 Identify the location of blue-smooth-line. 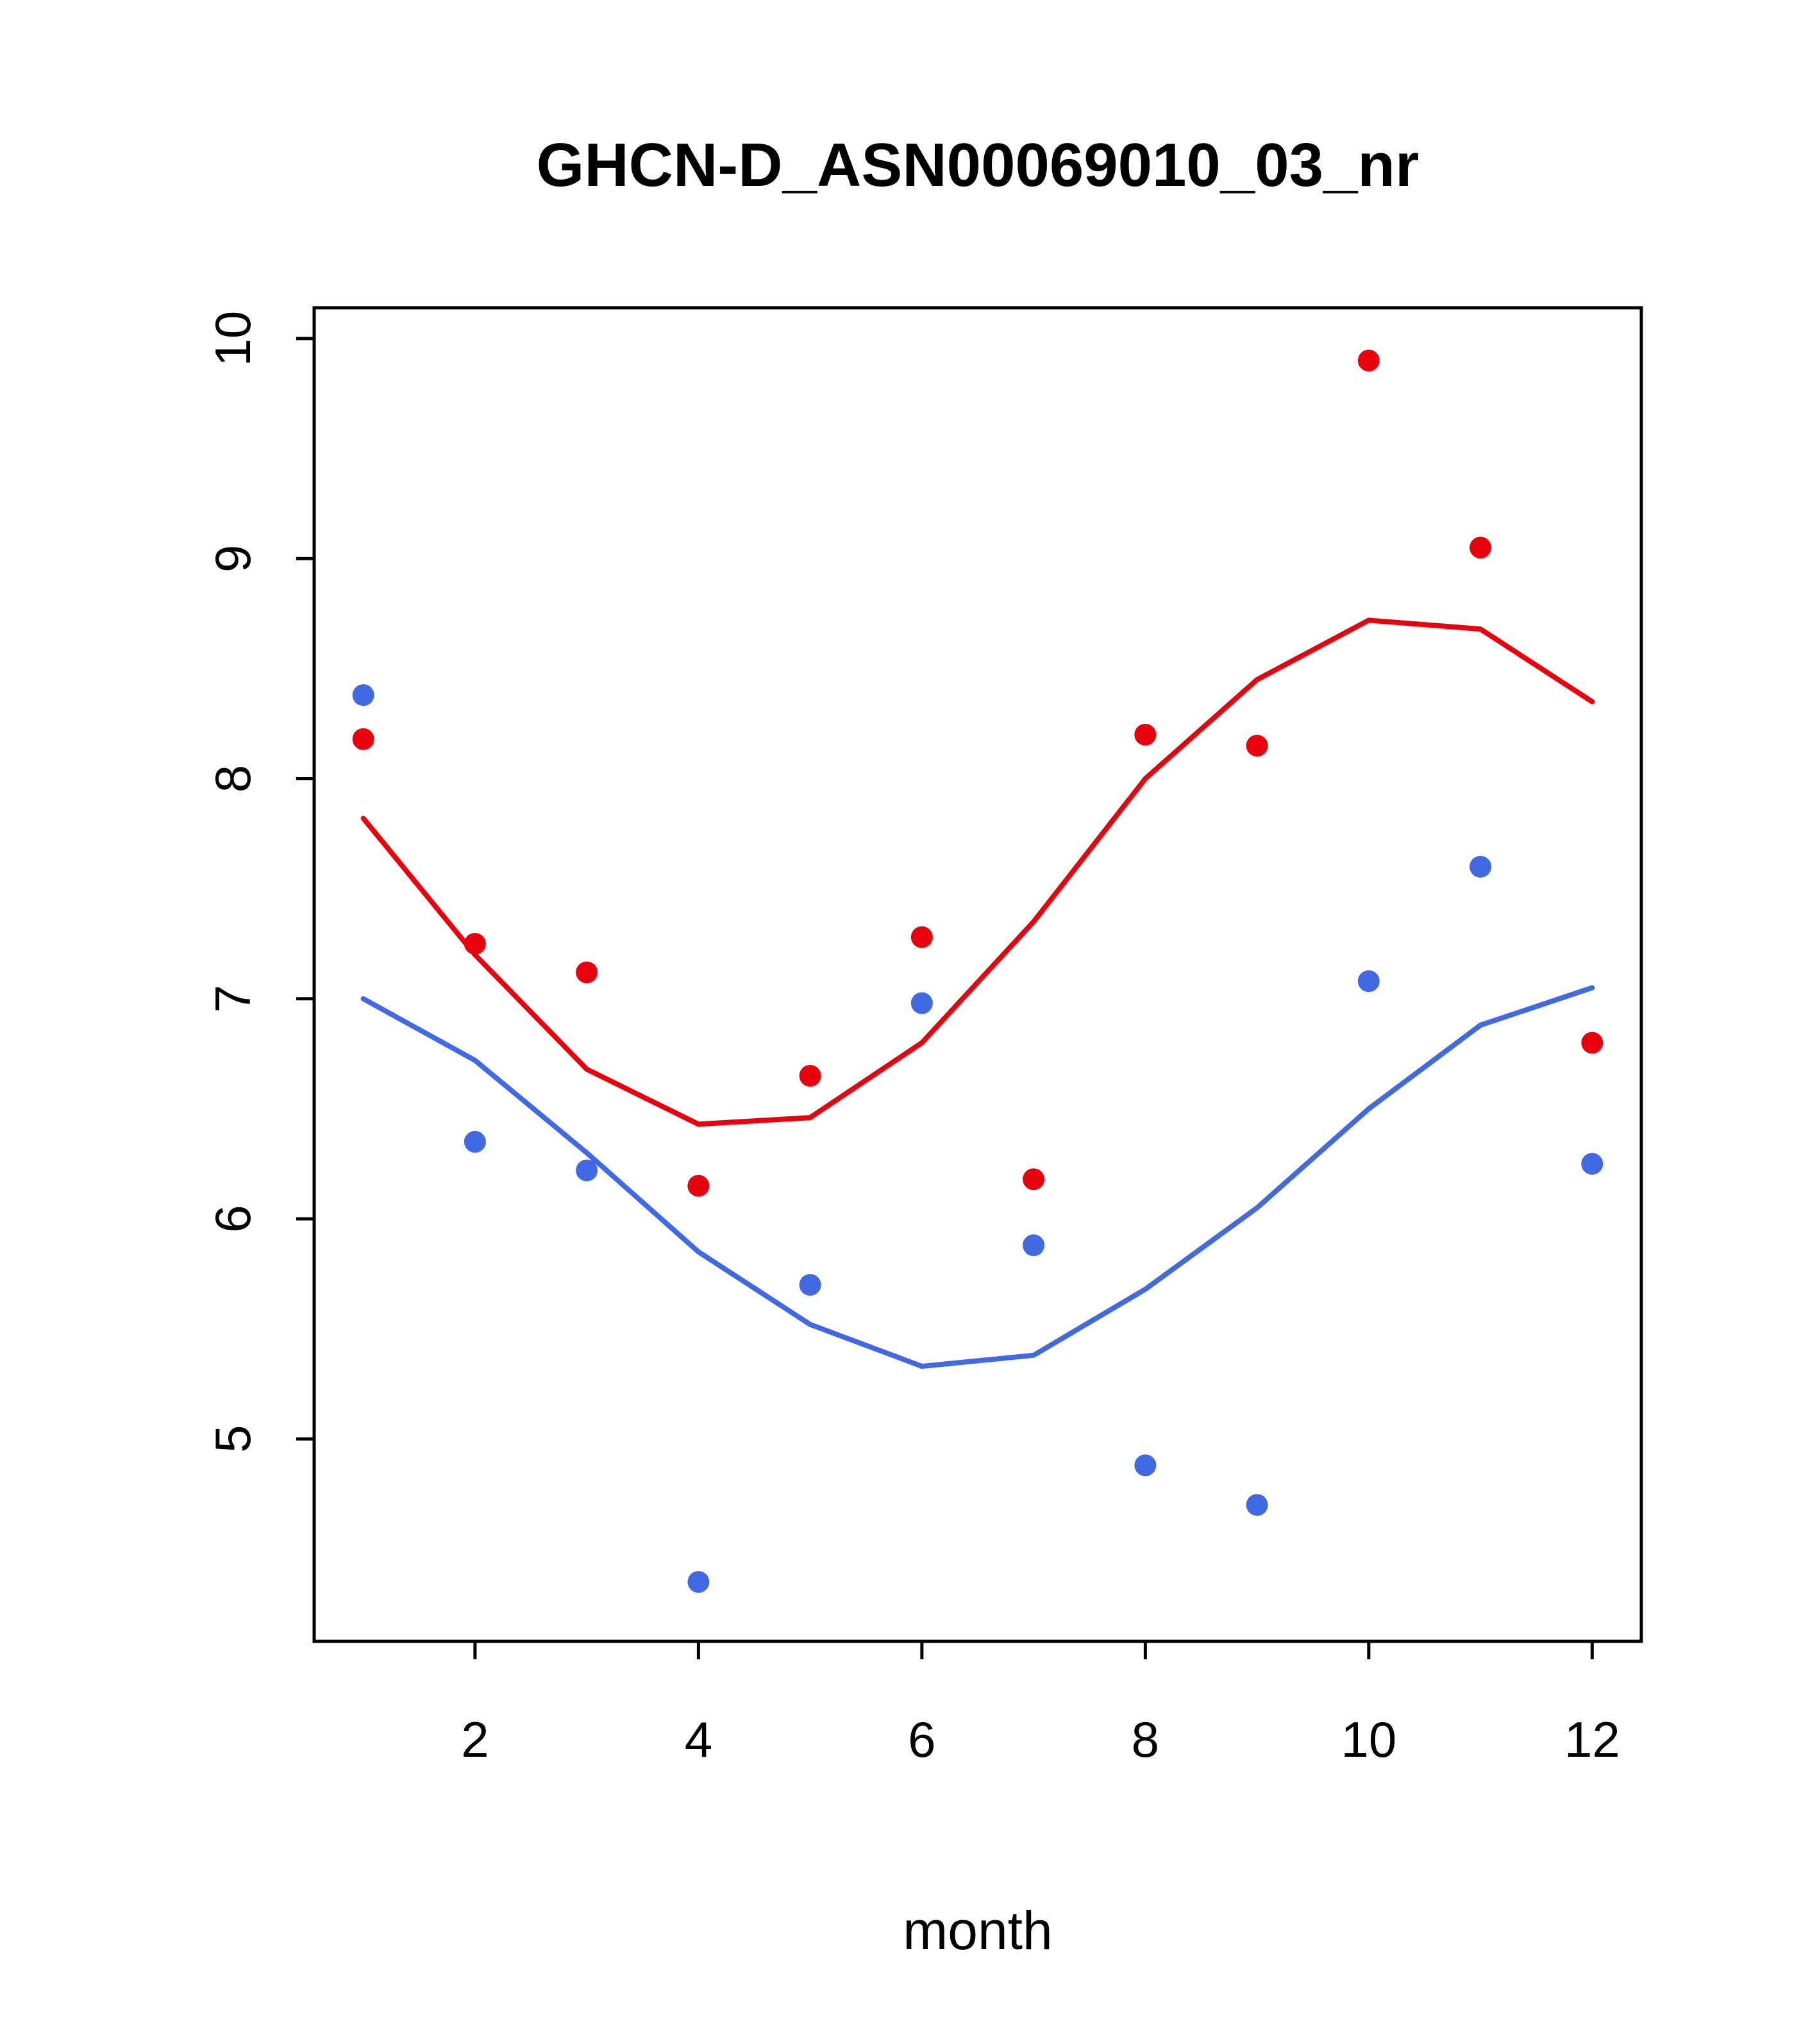
(977, 1177).